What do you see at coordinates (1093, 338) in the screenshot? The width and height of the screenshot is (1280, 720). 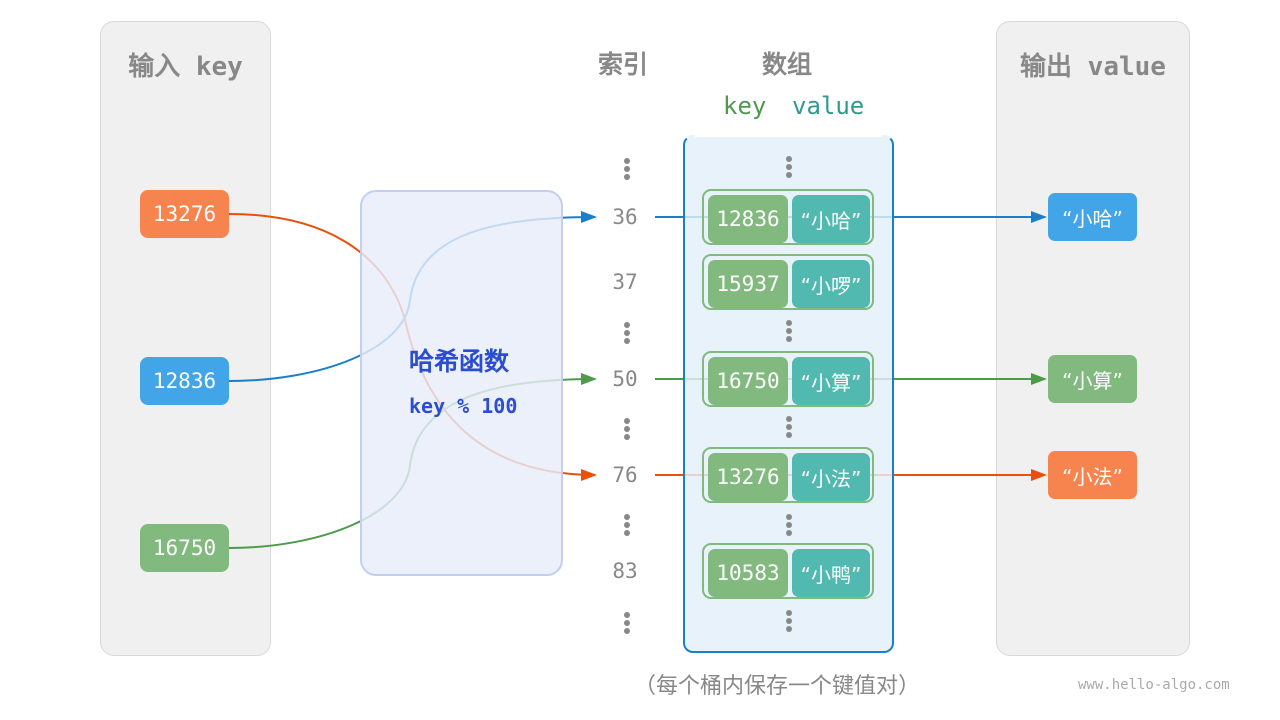 I see `output-panel: 输出 value` at bounding box center [1093, 338].